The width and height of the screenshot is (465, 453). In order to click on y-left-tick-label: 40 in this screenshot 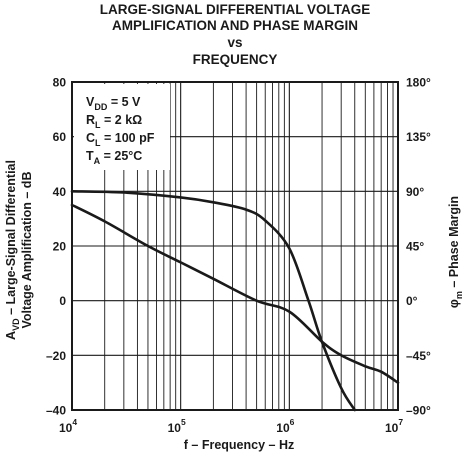, I will do `click(60, 192)`.